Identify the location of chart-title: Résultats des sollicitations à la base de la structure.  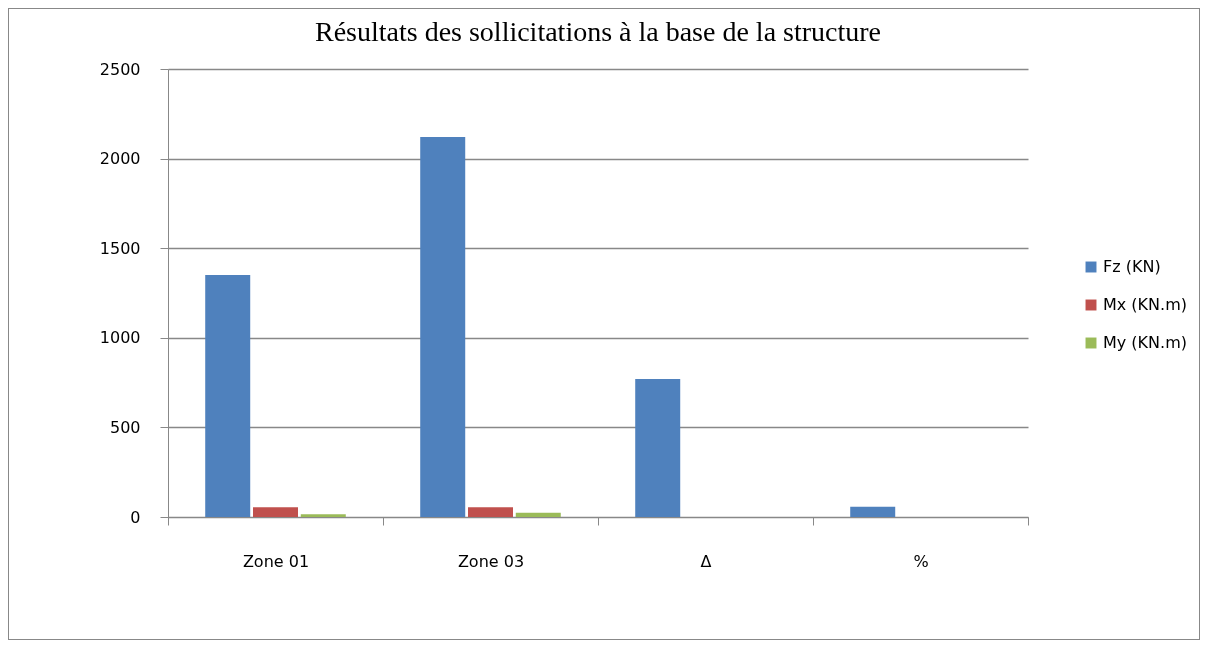
(598, 31).